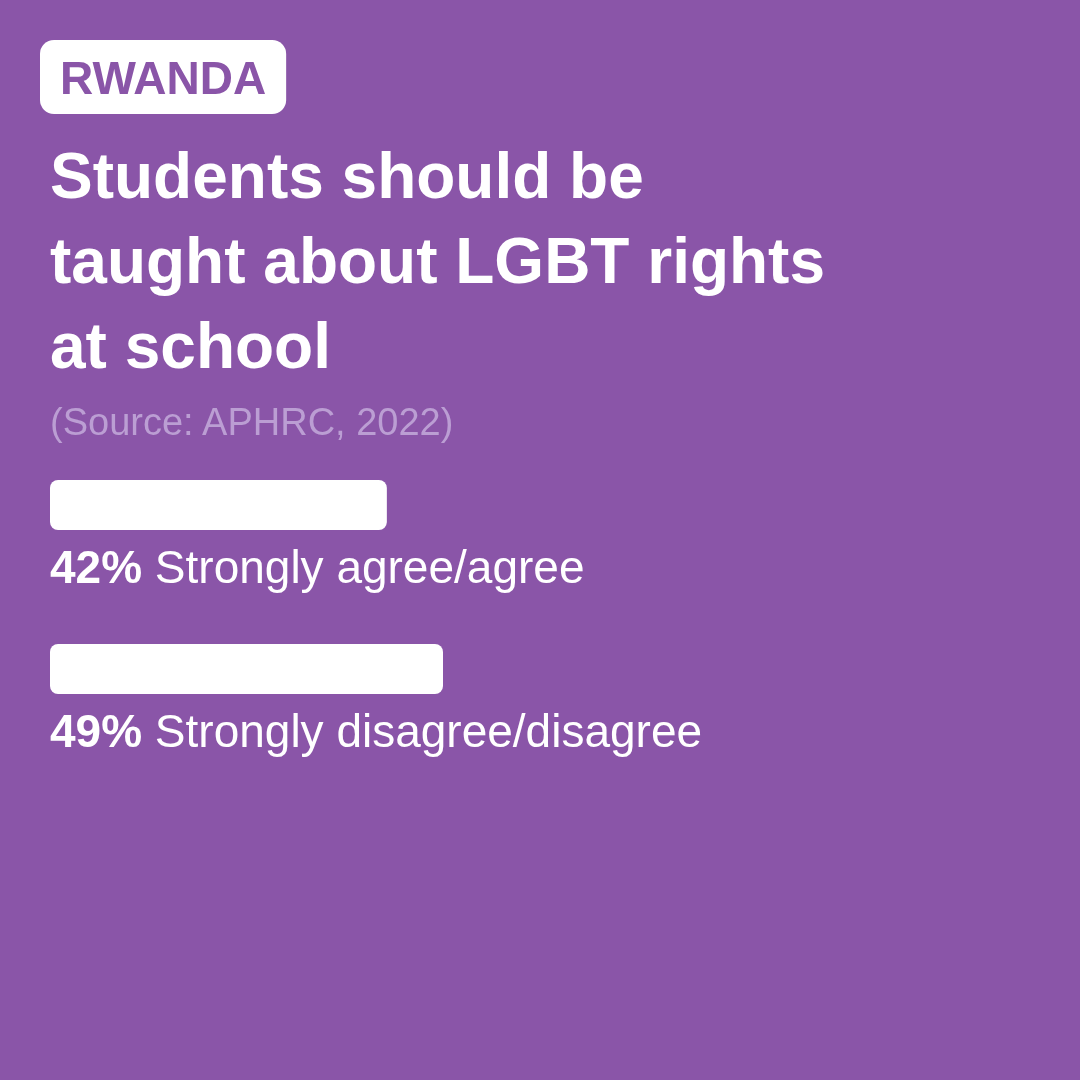 The image size is (1080, 1080). I want to click on text: (Source: APHRC, 2022), so click(252, 422).